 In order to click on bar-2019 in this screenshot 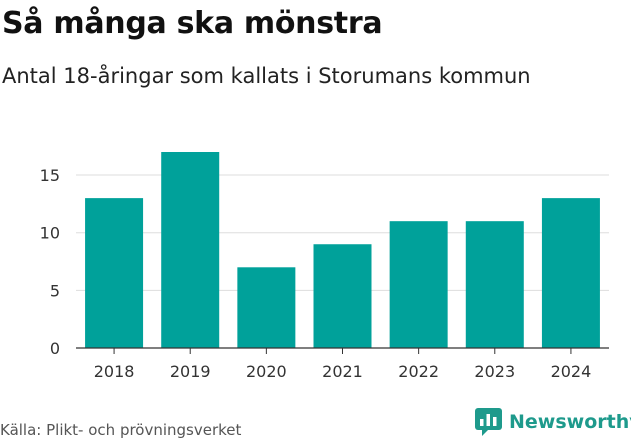, I will do `click(190, 250)`.